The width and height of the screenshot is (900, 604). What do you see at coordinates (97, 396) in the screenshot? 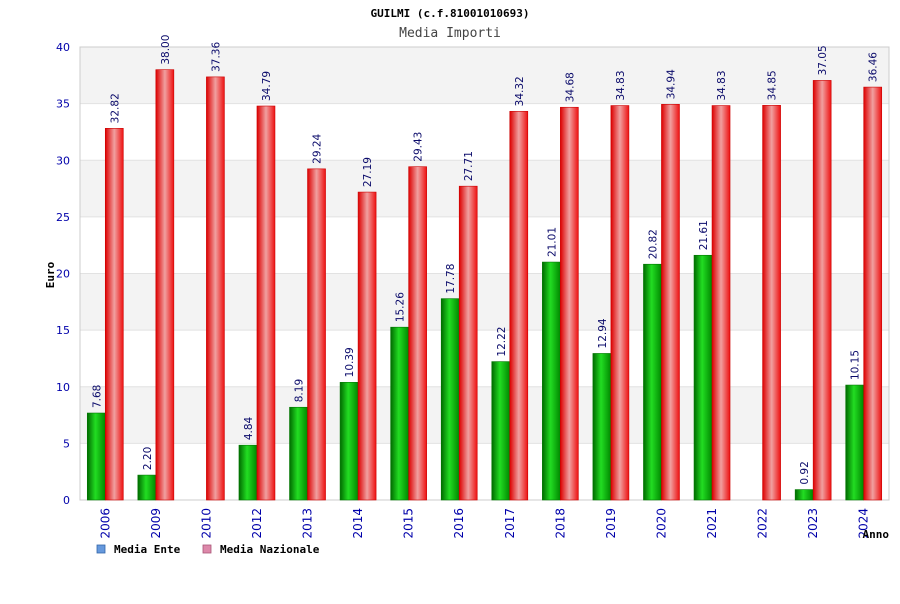
I see `data-label: 7.68` at bounding box center [97, 396].